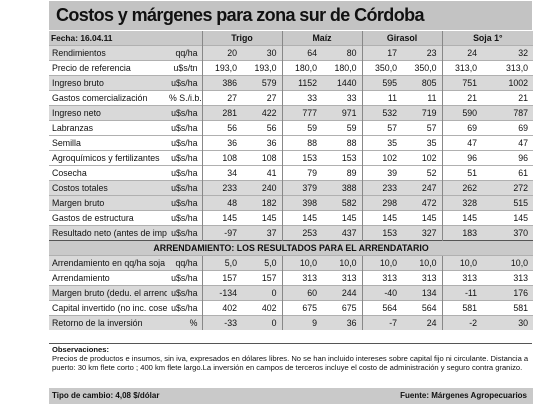 The width and height of the screenshot is (540, 405). What do you see at coordinates (508, 113) in the screenshot?
I see `row-value: 787` at bounding box center [508, 113].